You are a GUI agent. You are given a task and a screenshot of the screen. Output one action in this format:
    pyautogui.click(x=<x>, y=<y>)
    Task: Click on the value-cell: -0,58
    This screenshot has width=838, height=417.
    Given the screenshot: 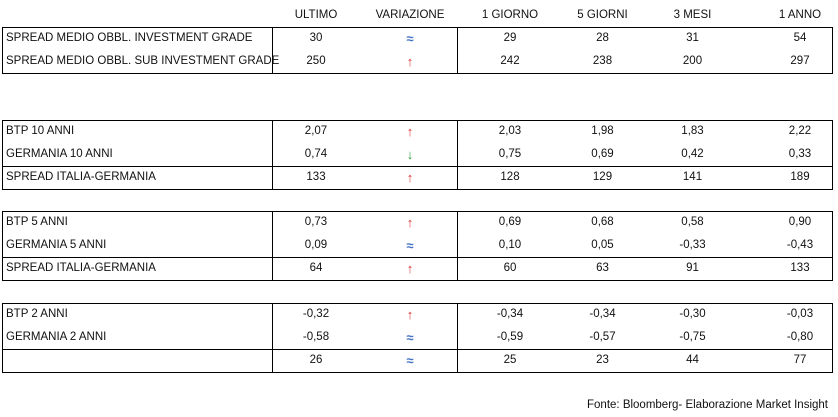 What is the action you would take?
    pyautogui.click(x=316, y=337)
    